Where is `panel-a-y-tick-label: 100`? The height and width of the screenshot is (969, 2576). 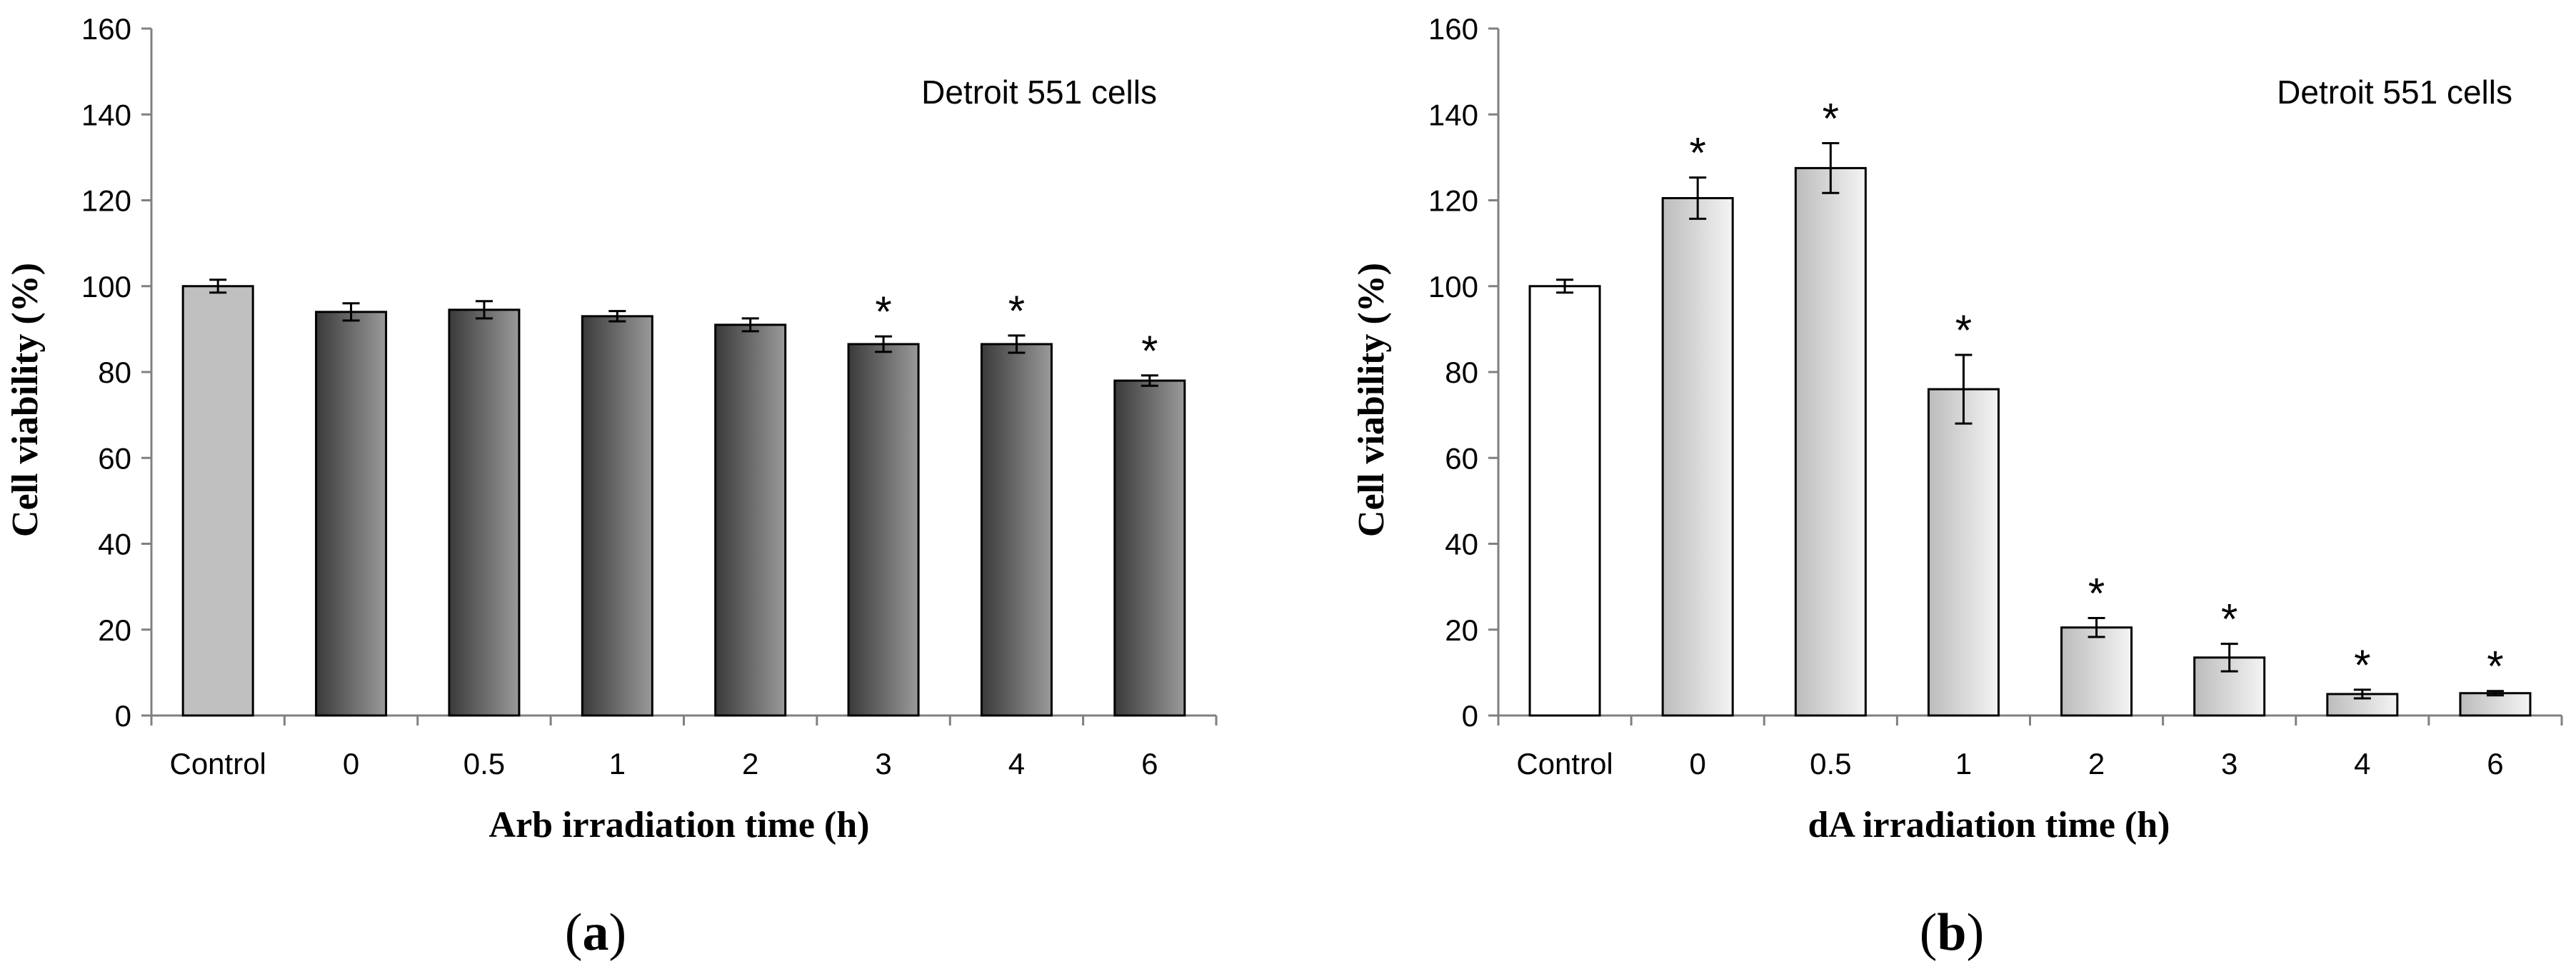
panel-a-y-tick-label: 100 is located at coordinates (106, 287).